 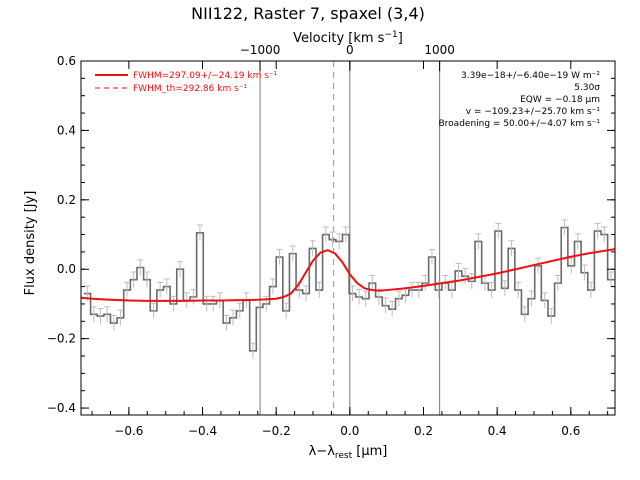 What do you see at coordinates (350, 50) in the screenshot?
I see `top-tick-label: 0` at bounding box center [350, 50].